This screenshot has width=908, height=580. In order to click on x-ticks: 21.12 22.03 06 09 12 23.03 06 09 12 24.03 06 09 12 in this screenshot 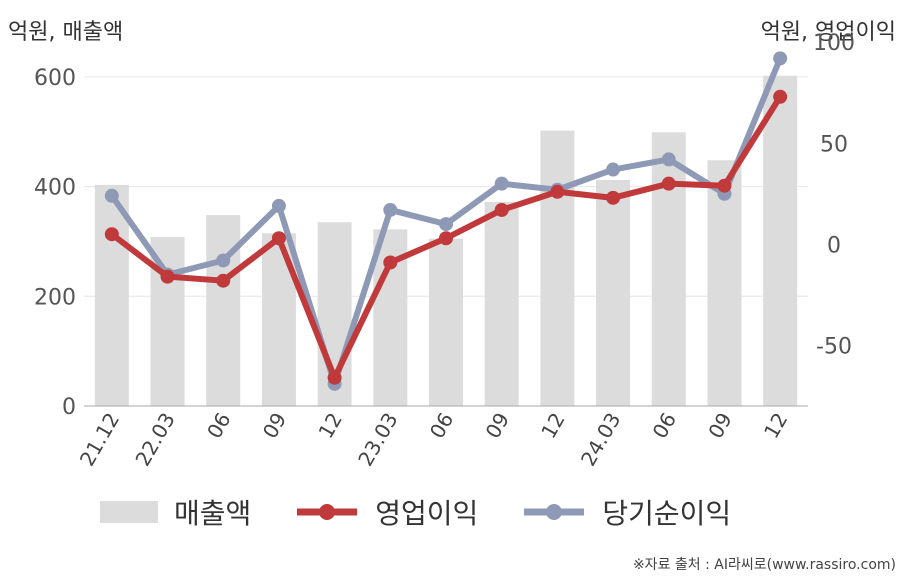, I will do `click(434, 440)`.